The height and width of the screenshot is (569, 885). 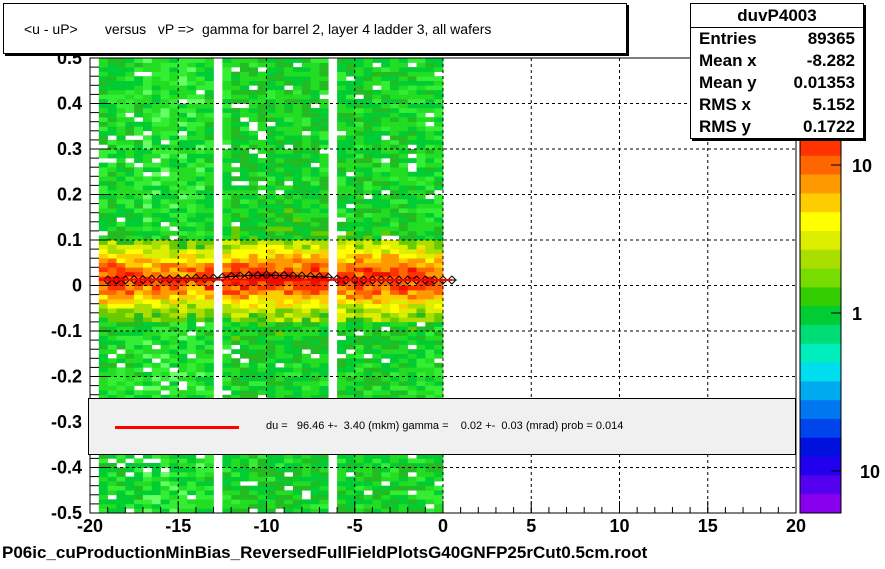 I want to click on stats-label: Entries, so click(x=728, y=38).